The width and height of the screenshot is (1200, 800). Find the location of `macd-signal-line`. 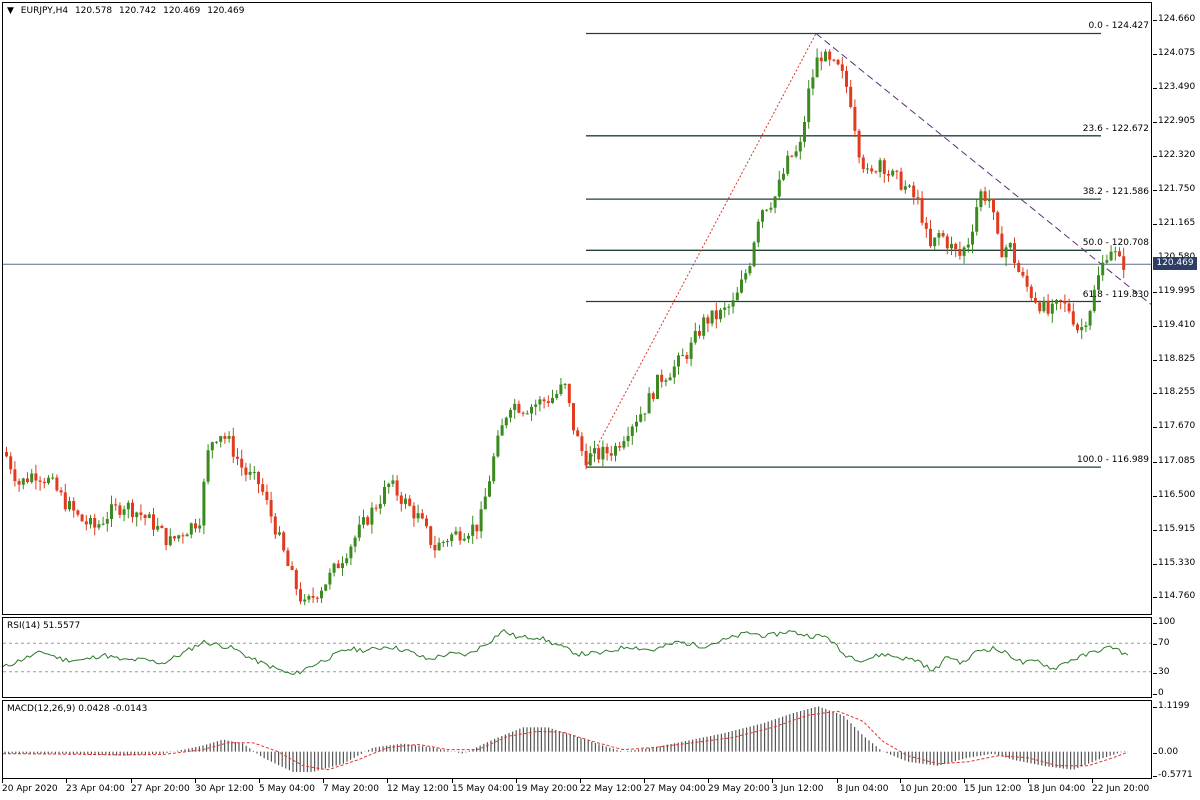

macd-signal-line is located at coordinates (566, 740).